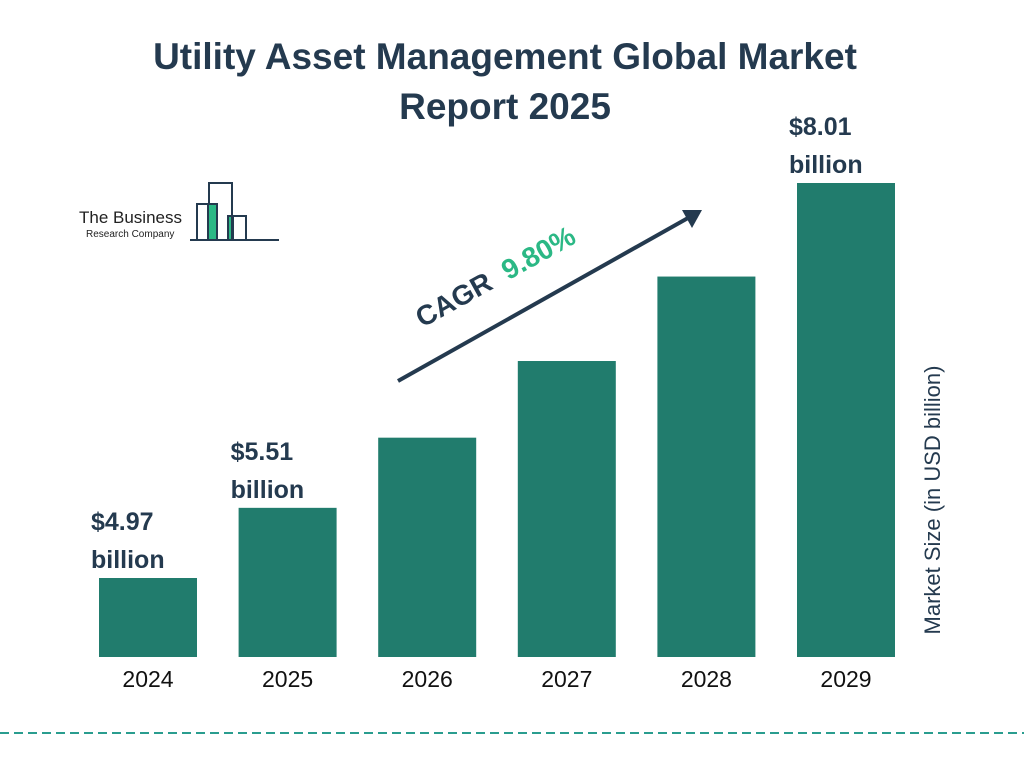 Image resolution: width=1024 pixels, height=768 pixels. I want to click on data-label: $4.97, so click(122, 522).